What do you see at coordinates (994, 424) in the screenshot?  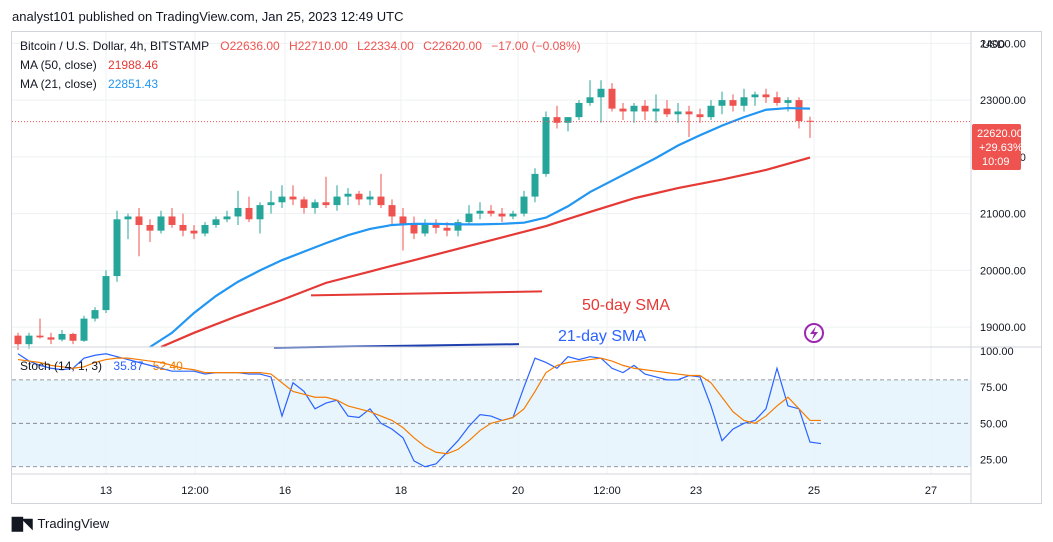 I see `stoch-tick-label: 50.00` at bounding box center [994, 424].